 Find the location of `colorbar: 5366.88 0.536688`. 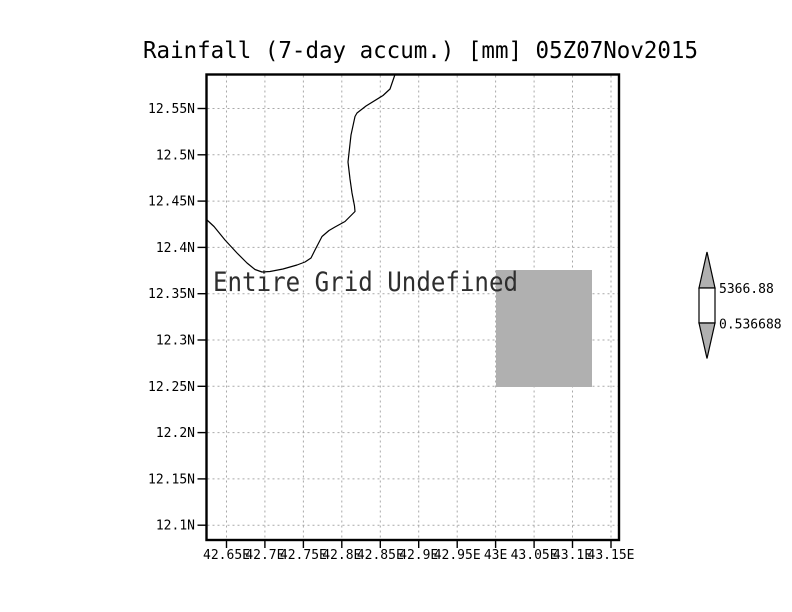

colorbar: 5366.88 0.536688 is located at coordinates (740, 305).